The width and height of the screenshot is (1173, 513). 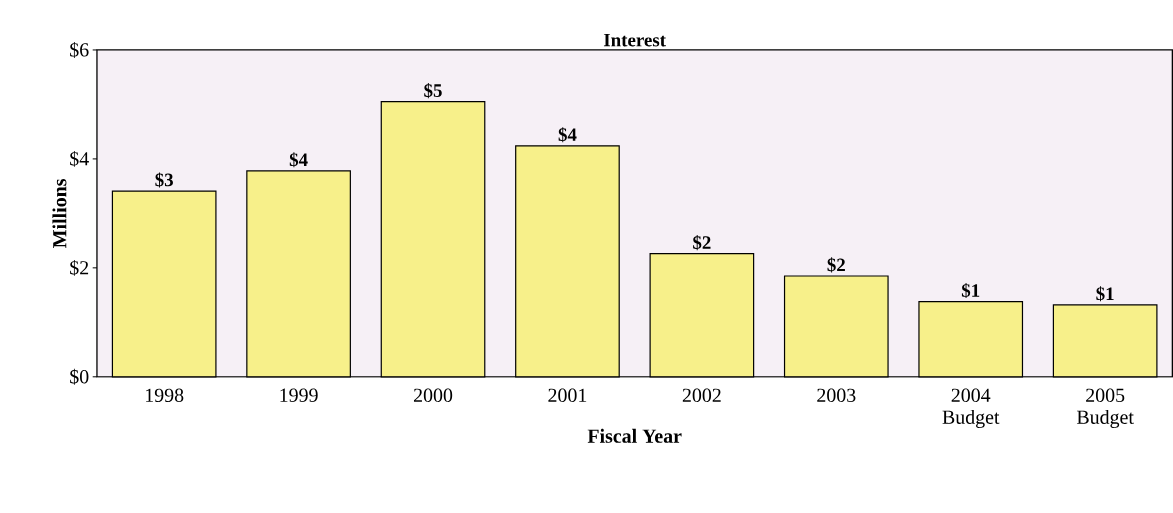 I want to click on x-axis-title: Fiscal Year, so click(x=634, y=435).